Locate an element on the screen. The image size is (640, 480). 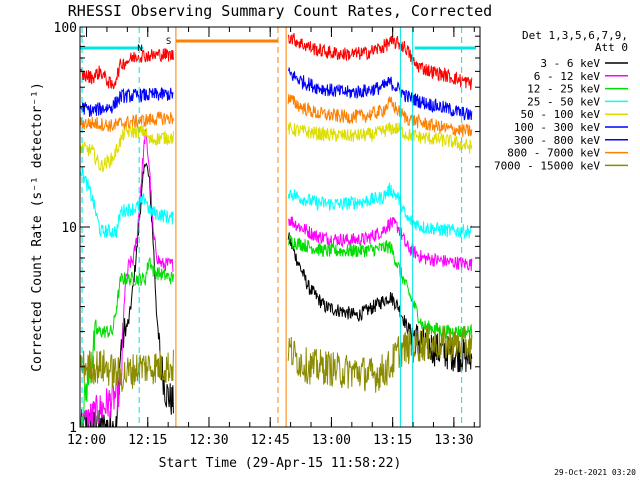
legend-label-2: 12 - 25 keV is located at coordinates (563, 89).